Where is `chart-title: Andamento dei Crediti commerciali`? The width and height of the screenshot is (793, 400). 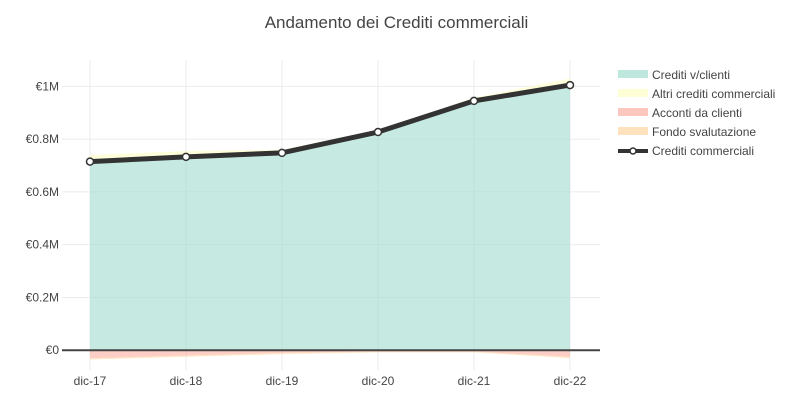
chart-title: Andamento dei Crediti commerciali is located at coordinates (396, 22).